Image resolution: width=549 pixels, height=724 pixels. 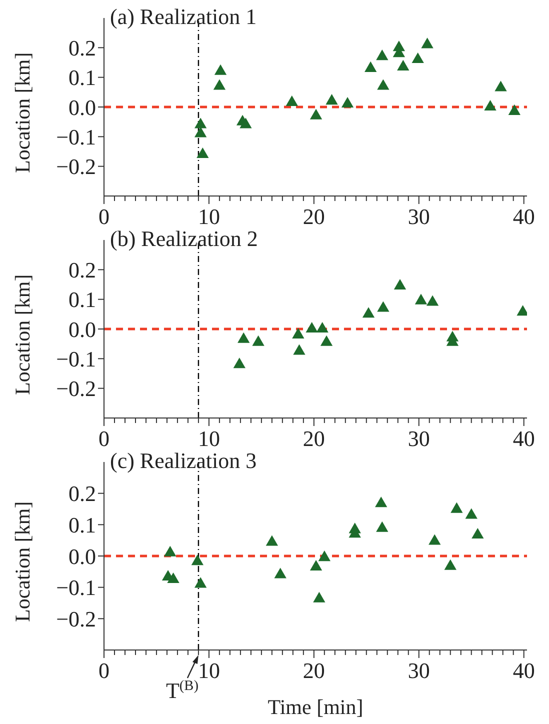 What do you see at coordinates (316, 707) in the screenshot?
I see `x-axis-title: Time [min]` at bounding box center [316, 707].